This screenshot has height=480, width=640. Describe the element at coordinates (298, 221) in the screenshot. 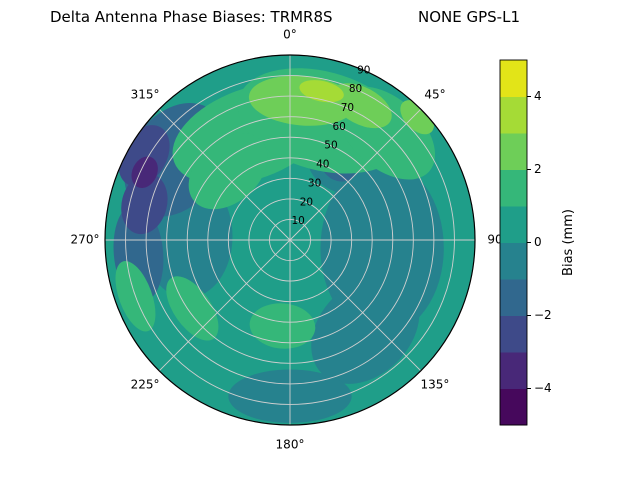

I see `radial-tick-label: 10` at that location.